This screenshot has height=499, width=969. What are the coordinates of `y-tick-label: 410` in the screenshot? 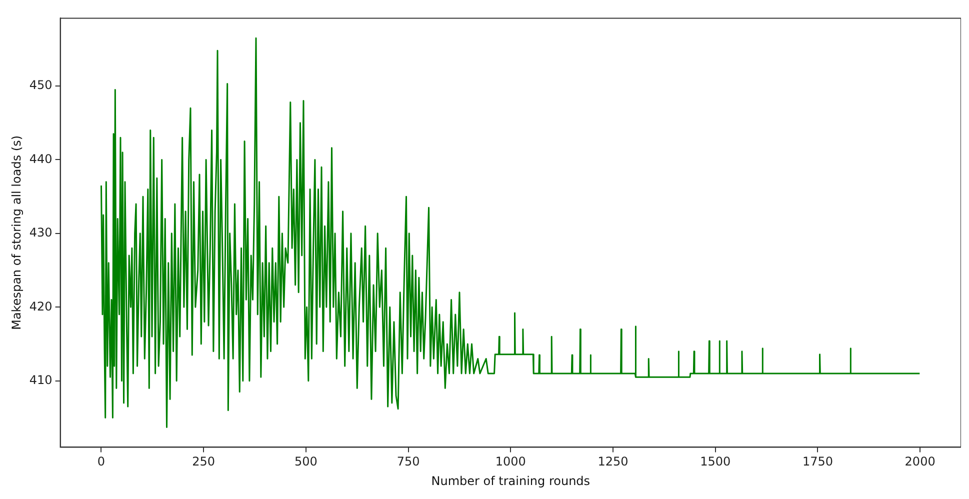 It's located at (40, 379).